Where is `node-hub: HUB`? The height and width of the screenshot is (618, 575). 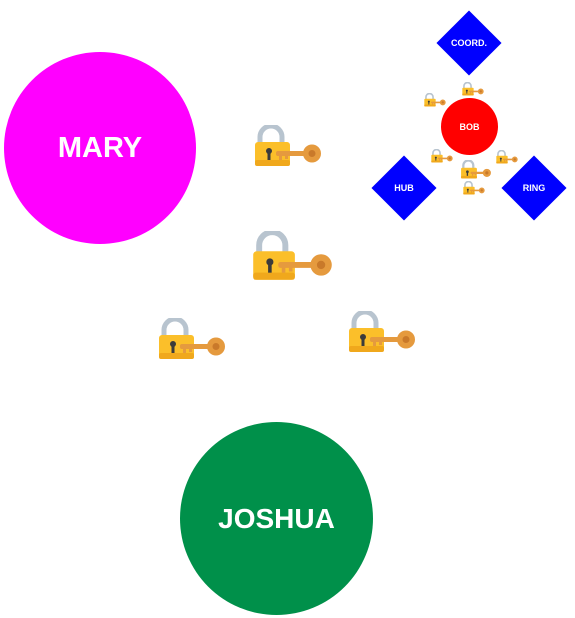 node-hub: HUB is located at coordinates (404, 188).